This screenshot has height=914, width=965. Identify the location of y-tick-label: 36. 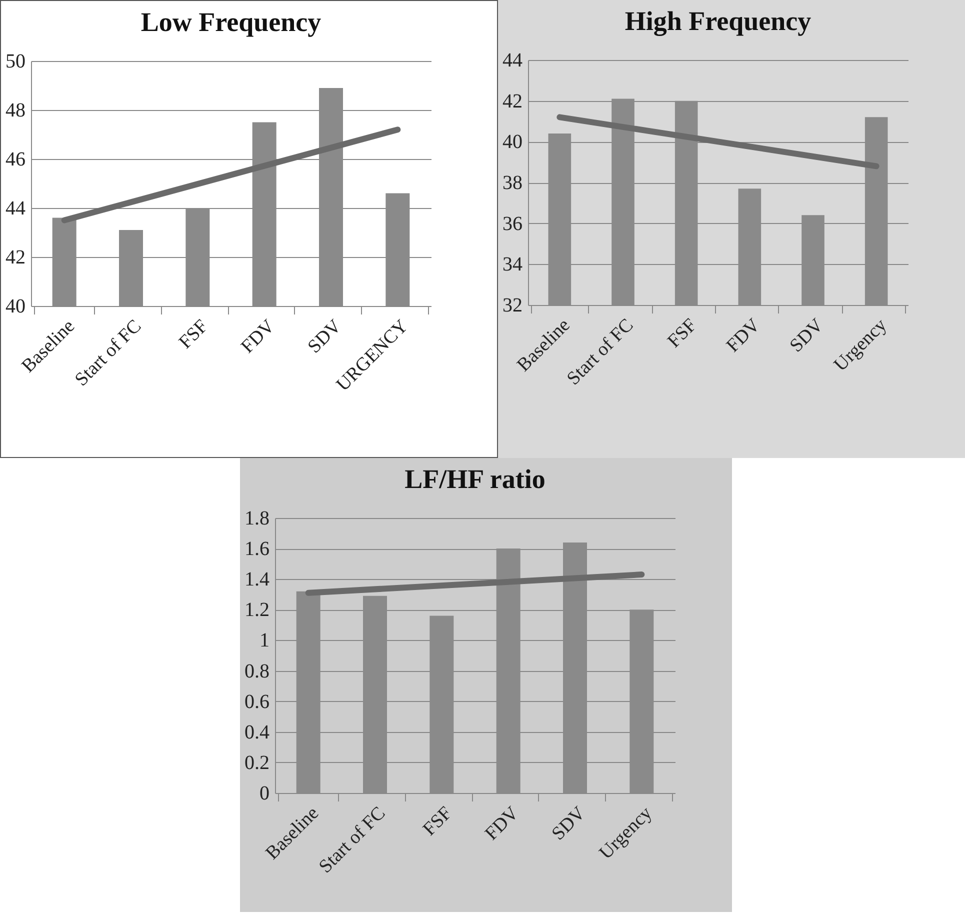
(512, 223).